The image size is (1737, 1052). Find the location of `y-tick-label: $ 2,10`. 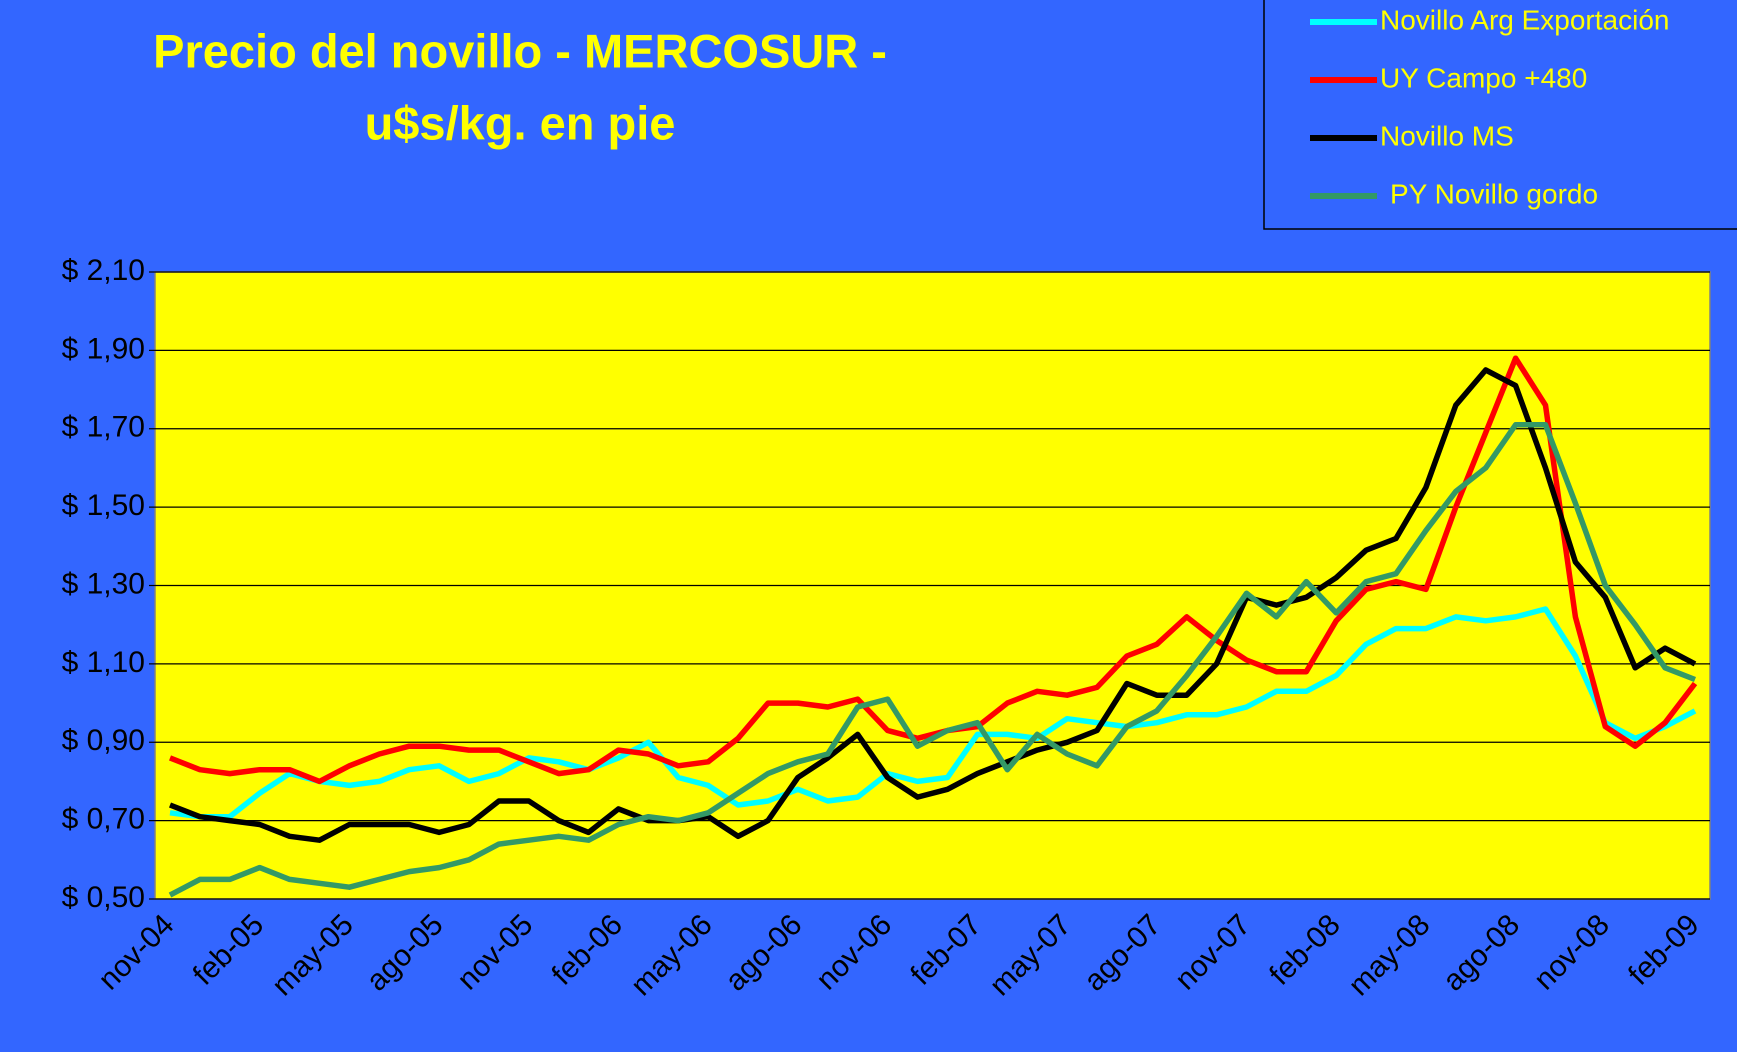

y-tick-label: $ 2,10 is located at coordinates (103, 270).